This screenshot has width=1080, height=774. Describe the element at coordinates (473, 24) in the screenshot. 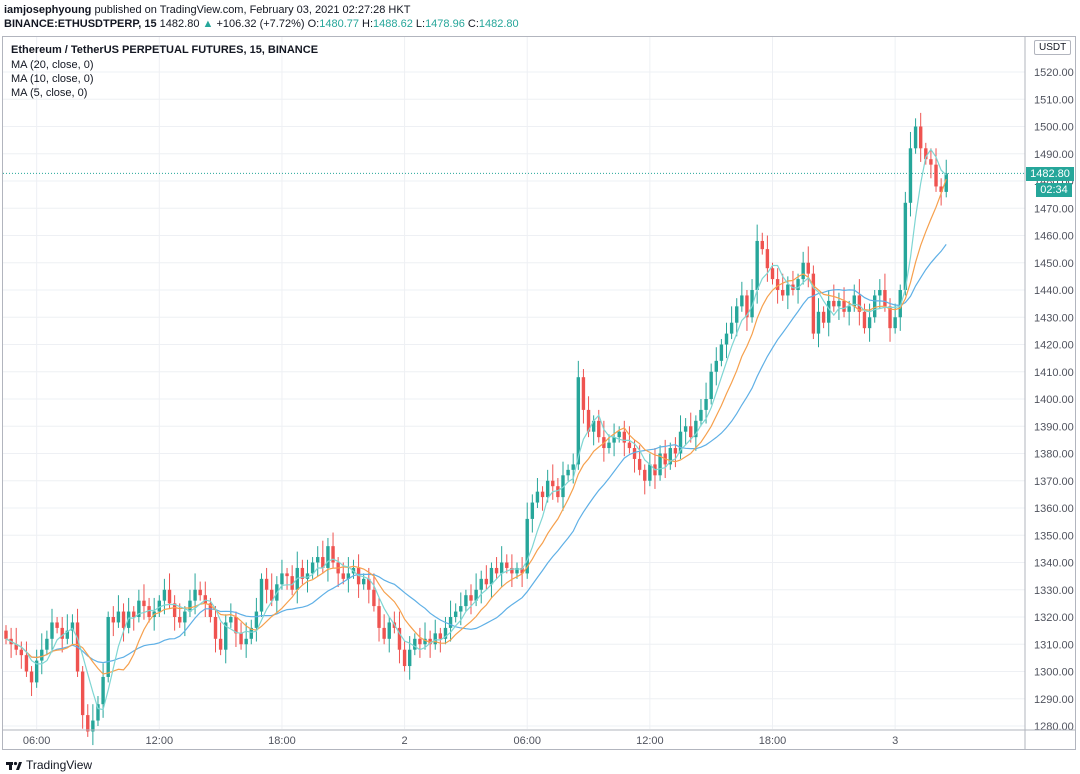

I see `close-label: C:` at that location.